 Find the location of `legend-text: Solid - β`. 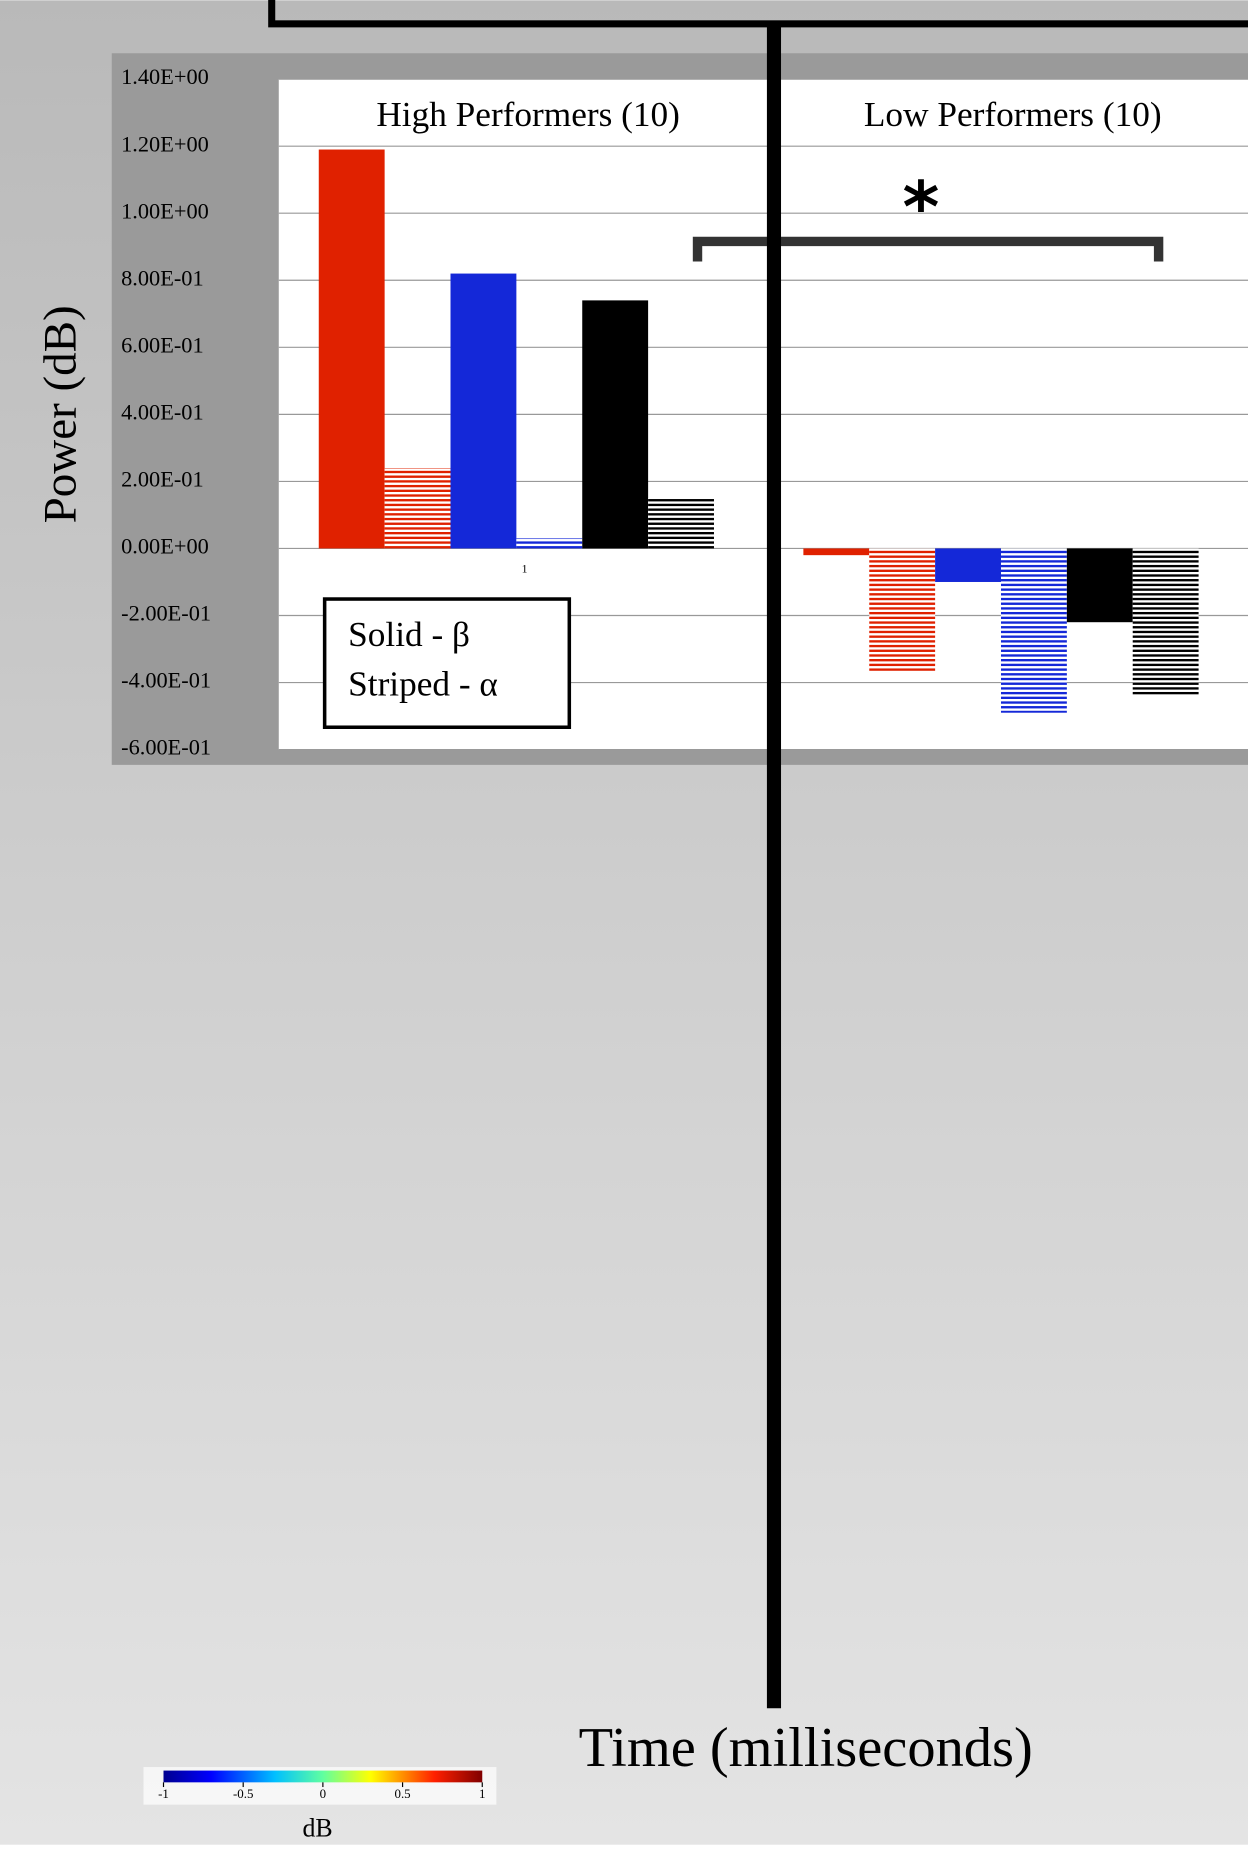

legend-text: Solid - β is located at coordinates (409, 634).